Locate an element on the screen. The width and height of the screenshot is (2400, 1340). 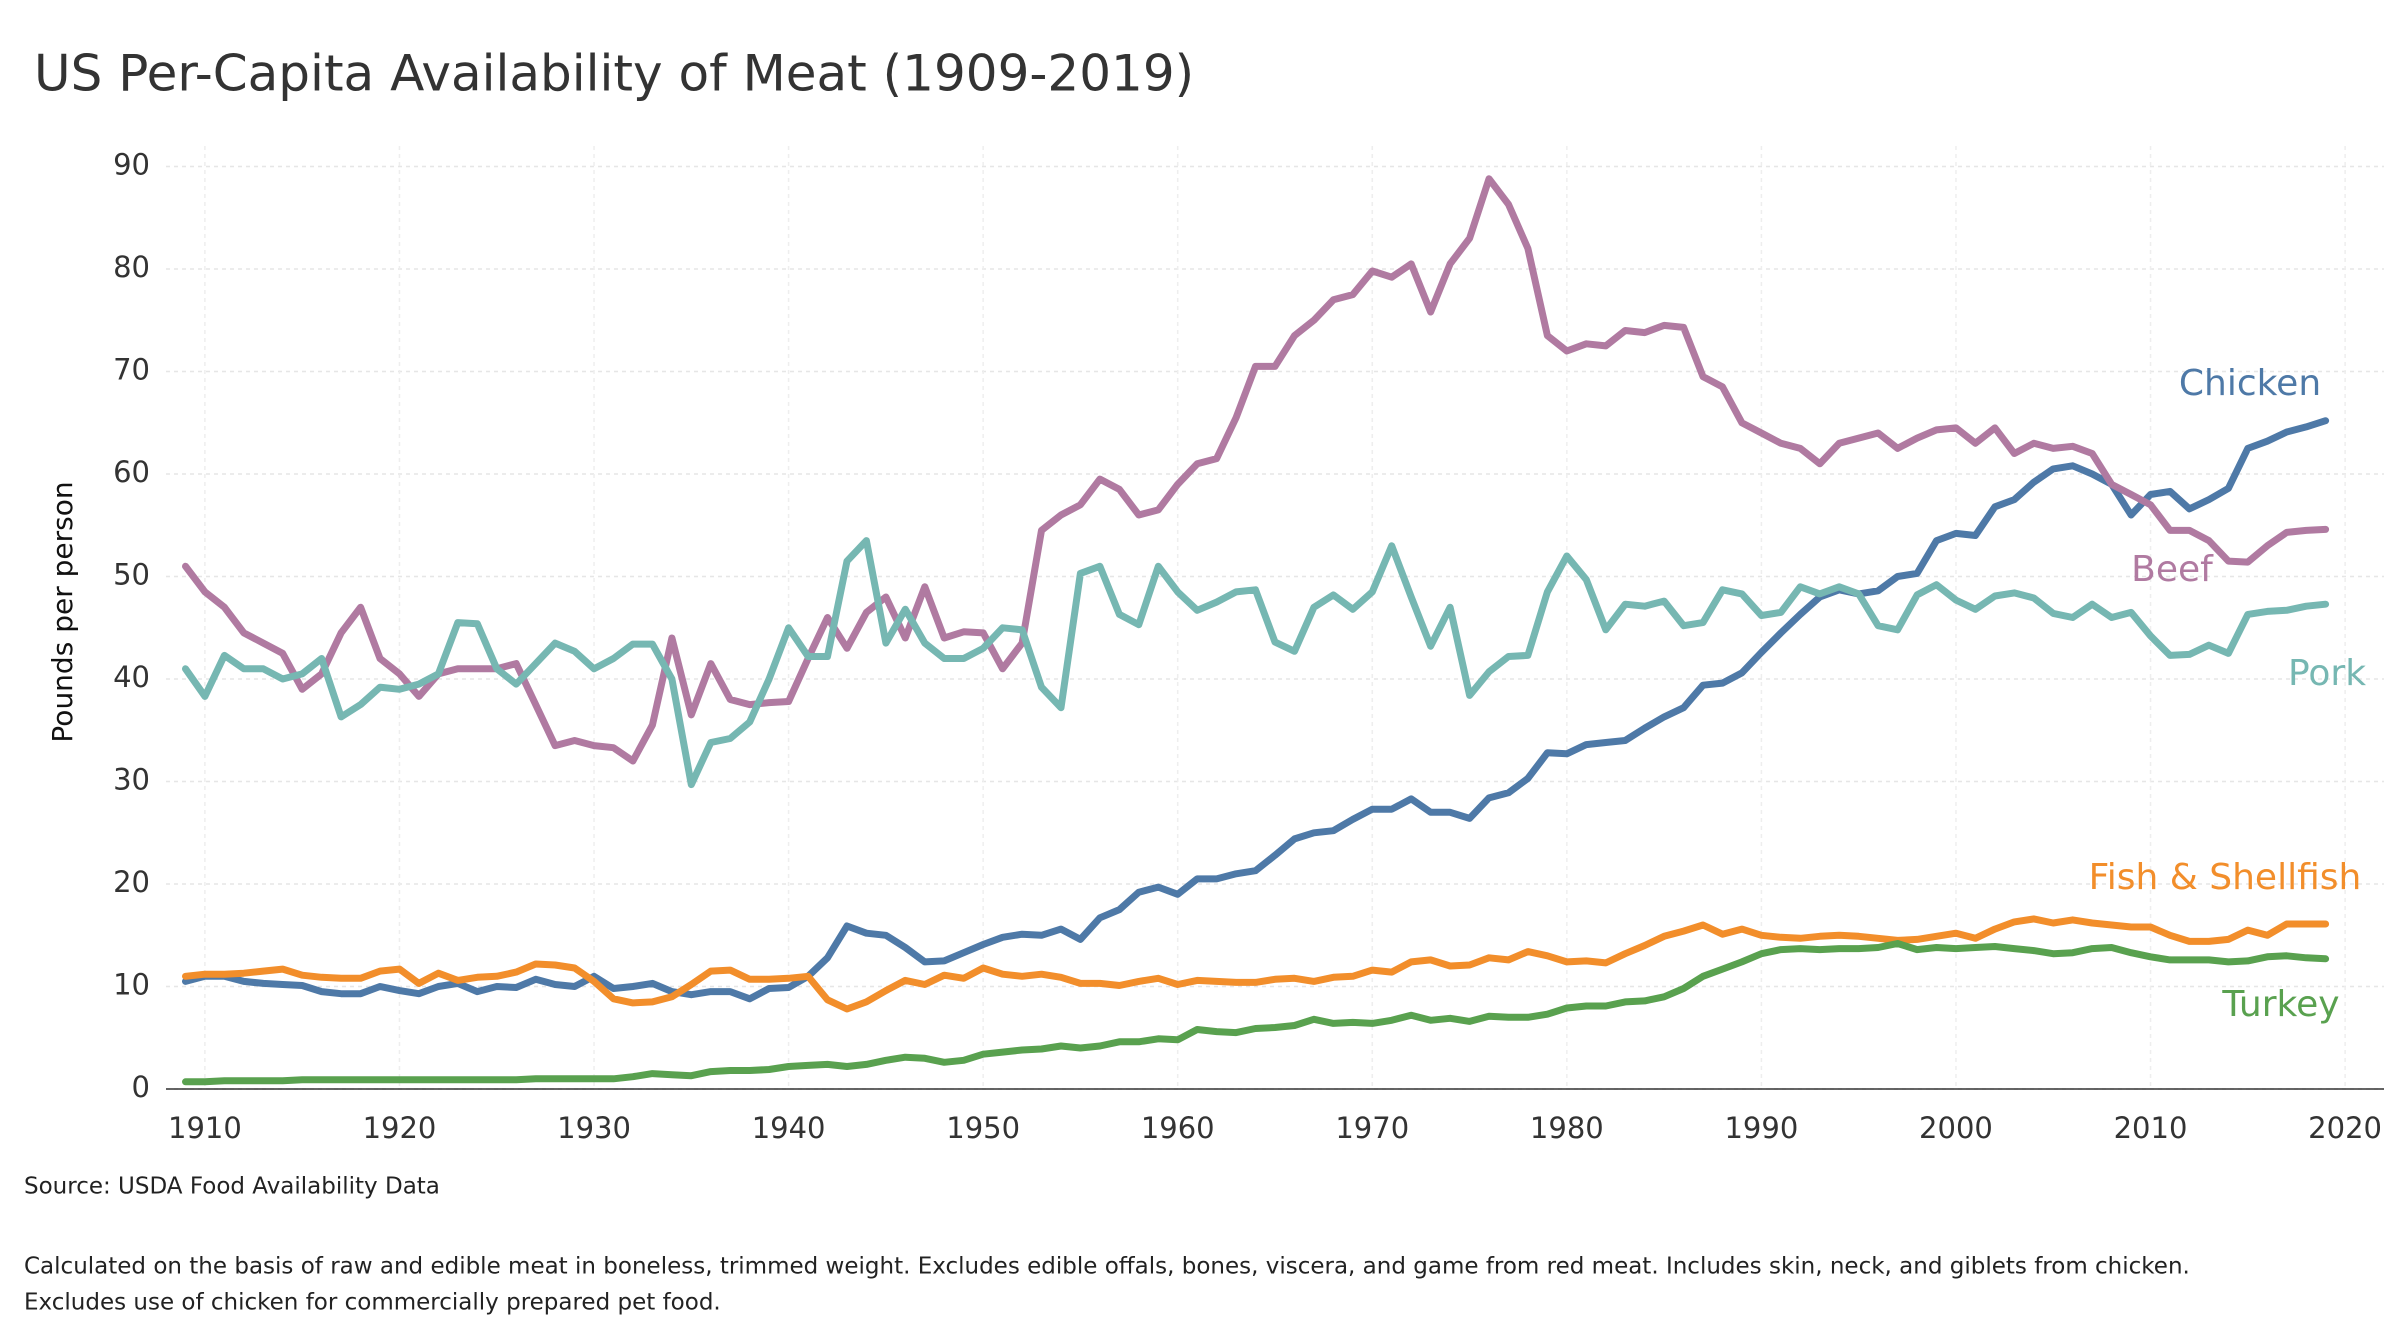
series-label: Beef is located at coordinates (2172, 569).